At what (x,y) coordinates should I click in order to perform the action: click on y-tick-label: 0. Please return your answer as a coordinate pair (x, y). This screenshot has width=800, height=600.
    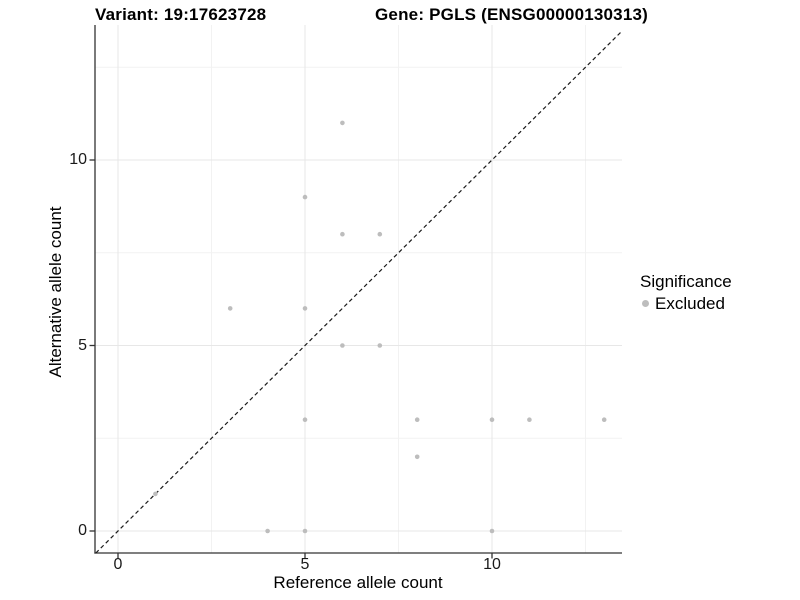
    Looking at the image, I should click on (82, 530).